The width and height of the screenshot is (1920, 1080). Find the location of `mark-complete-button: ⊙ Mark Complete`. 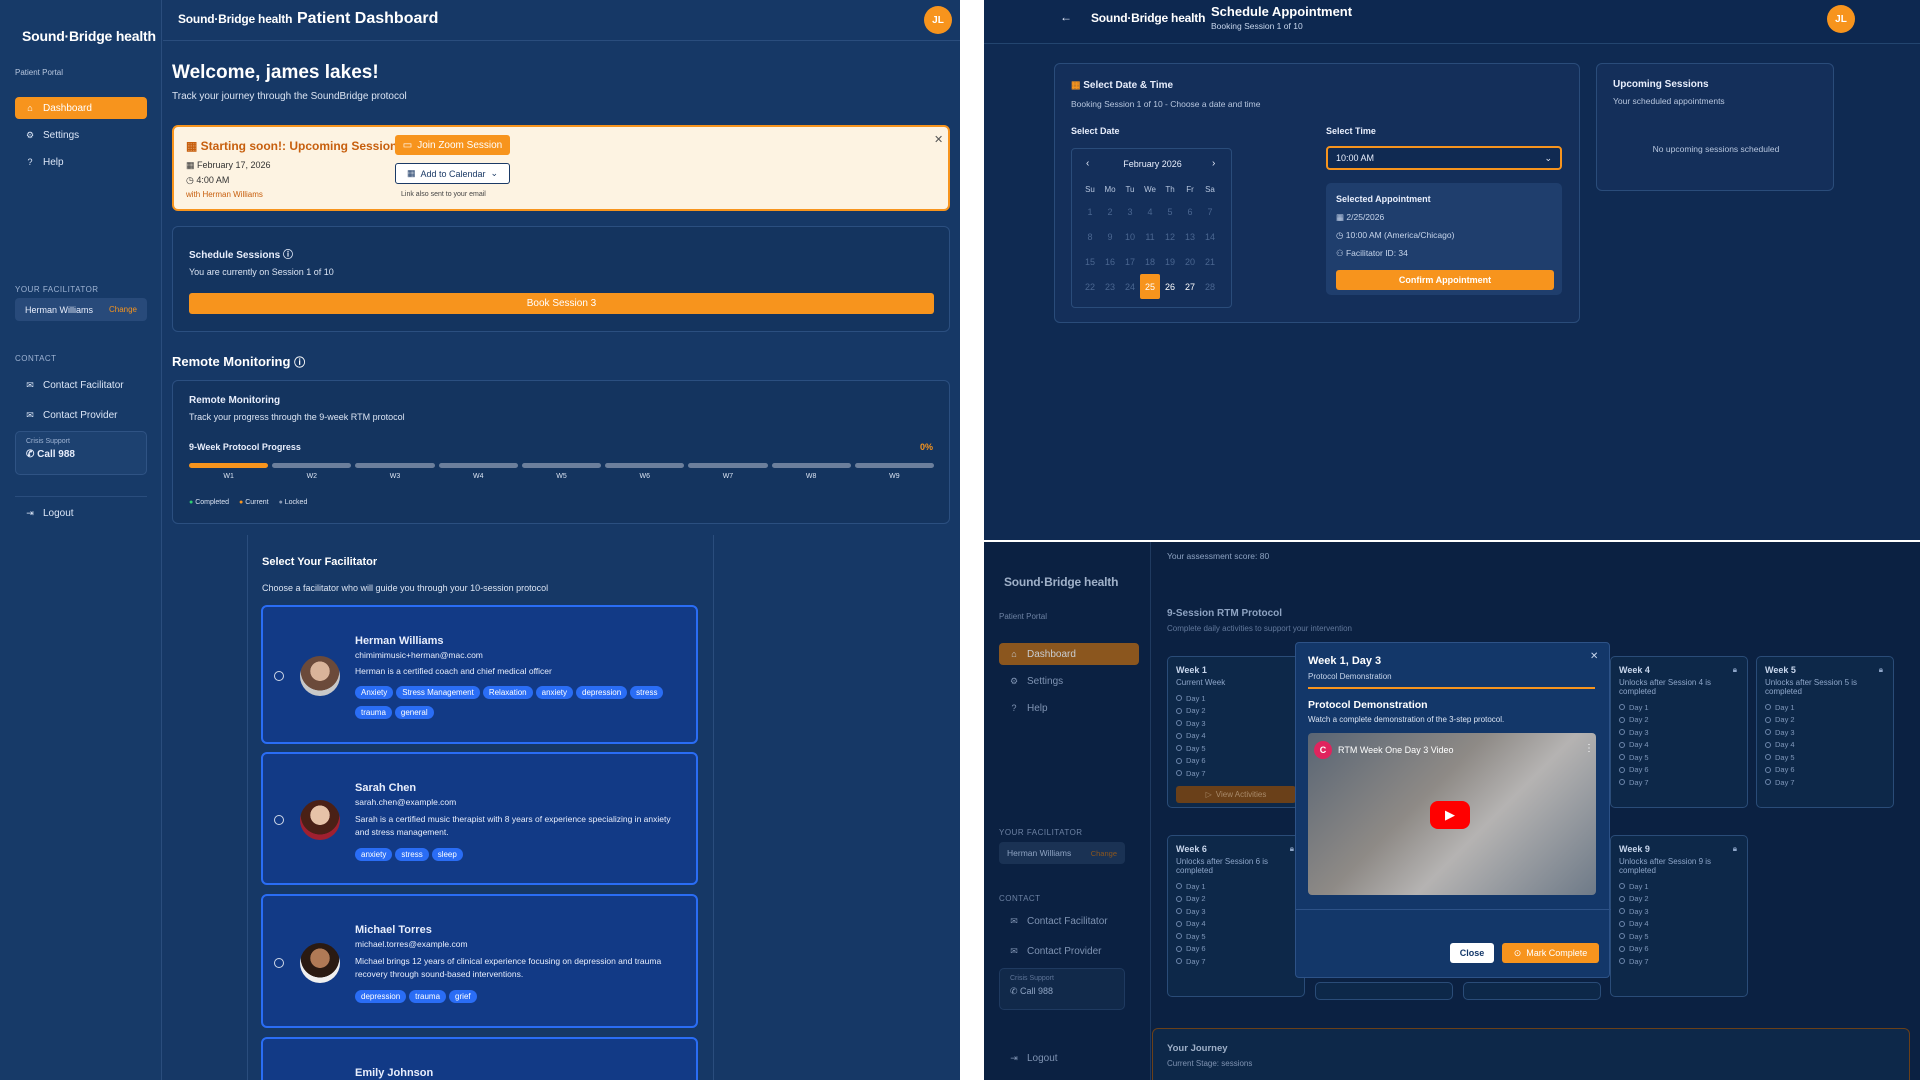

mark-complete-button: ⊙ Mark Complete is located at coordinates (1550, 953).